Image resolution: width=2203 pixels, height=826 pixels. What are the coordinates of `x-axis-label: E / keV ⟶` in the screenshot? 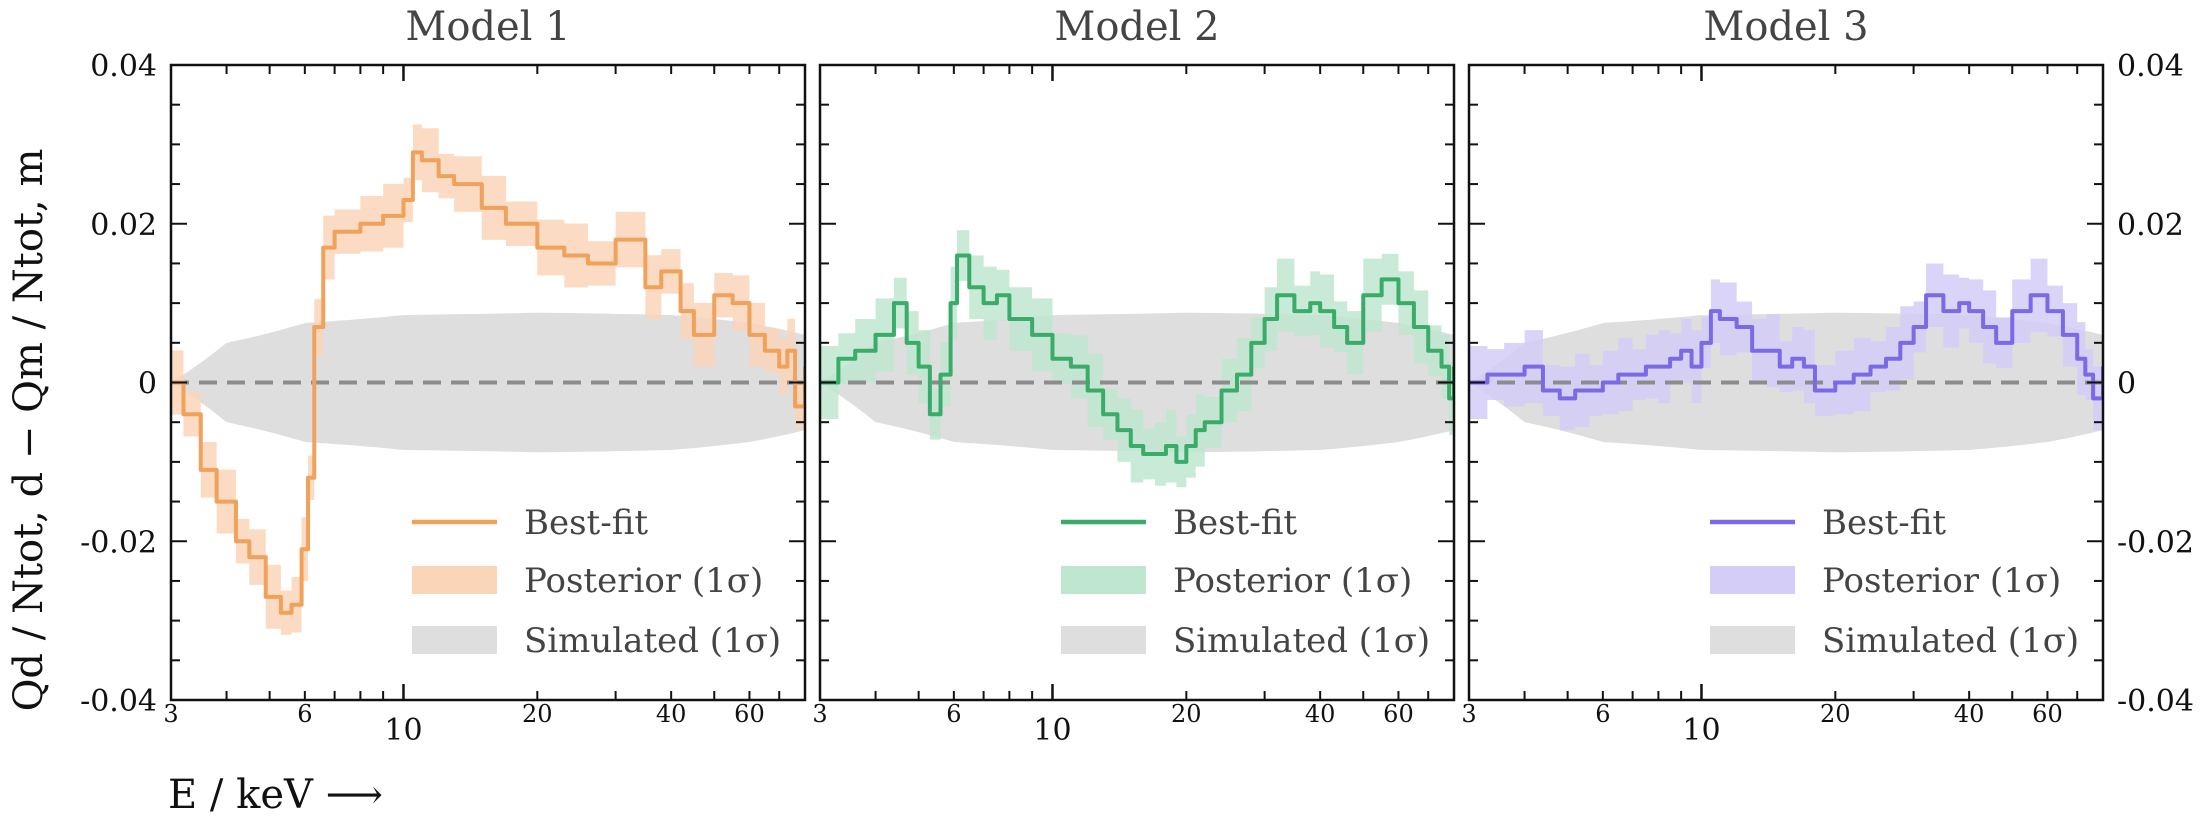 It's located at (275, 795).